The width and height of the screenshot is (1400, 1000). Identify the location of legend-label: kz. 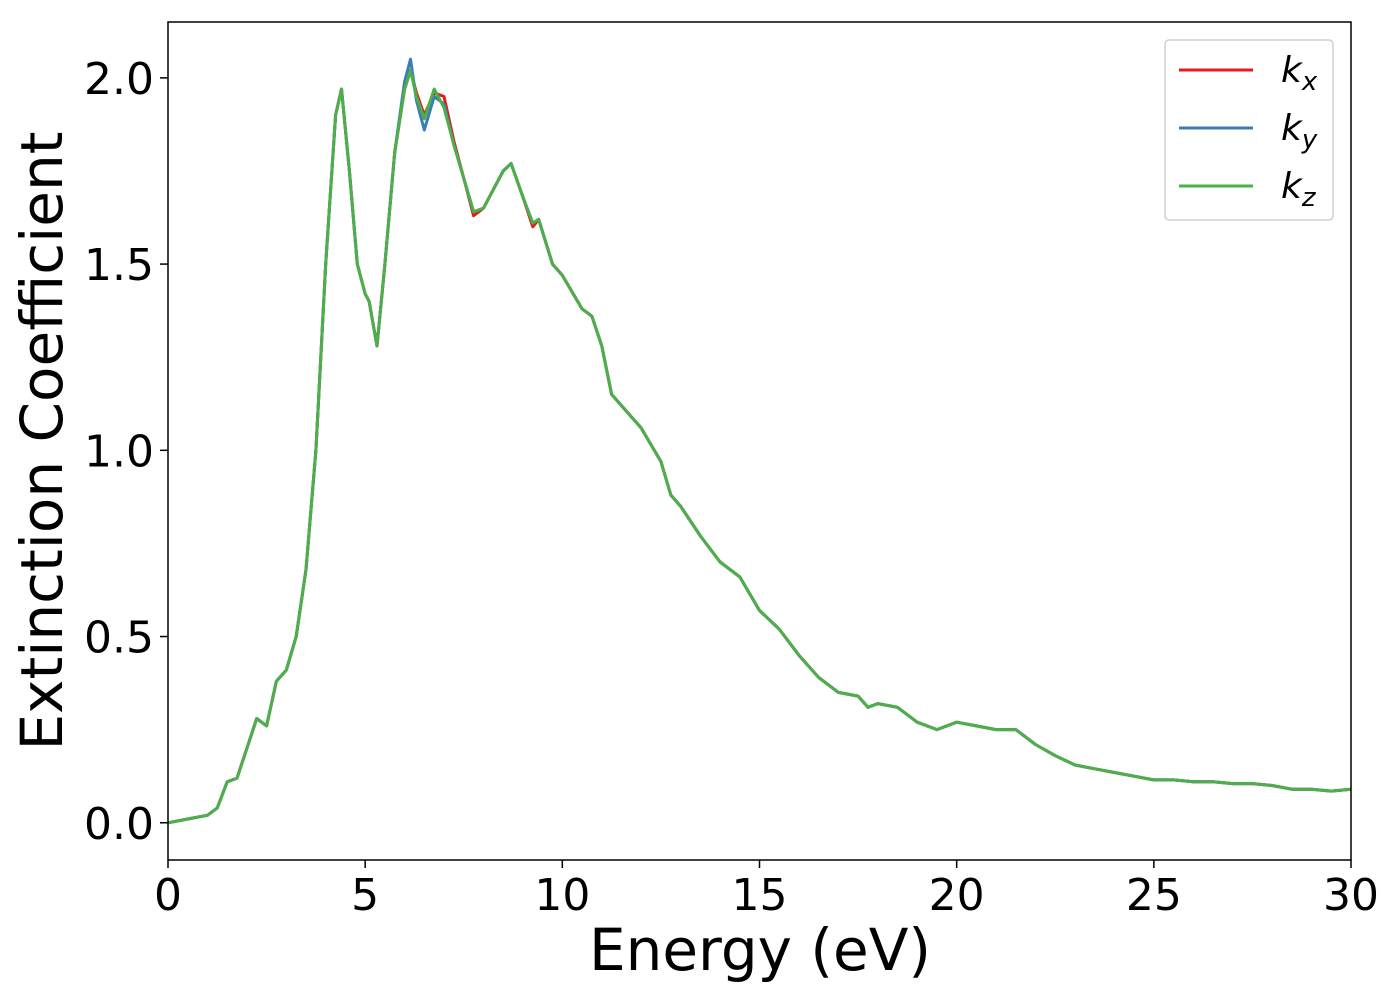
(1299, 189).